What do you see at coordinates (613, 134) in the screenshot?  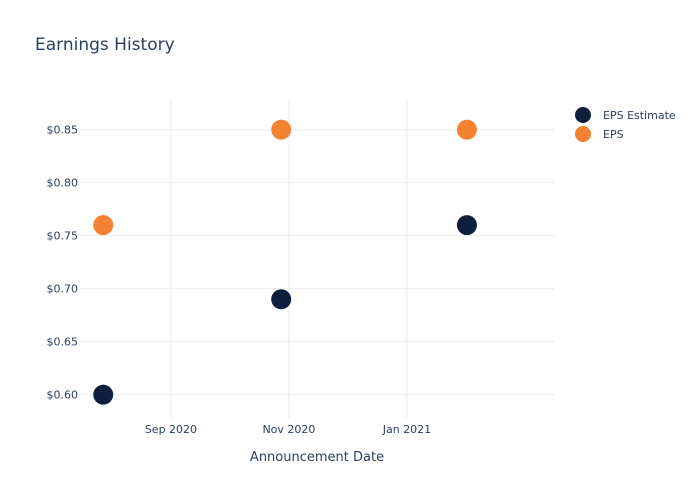 I see `eps-legend-label: EPS` at bounding box center [613, 134].